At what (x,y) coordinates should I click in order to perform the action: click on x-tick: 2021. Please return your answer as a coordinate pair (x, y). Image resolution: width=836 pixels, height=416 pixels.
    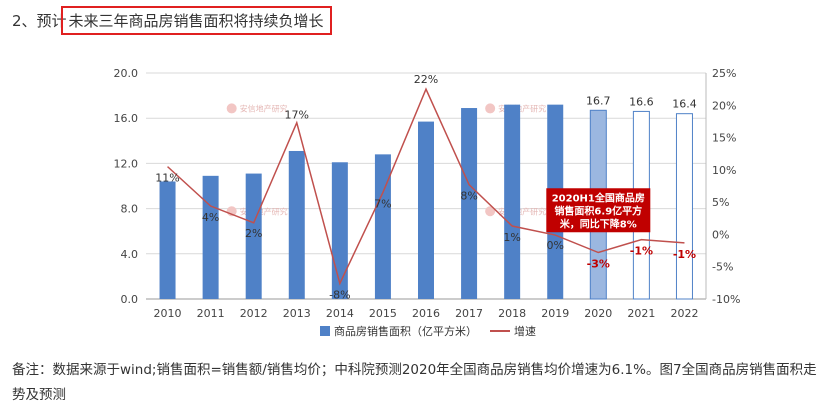
    Looking at the image, I should click on (641, 313).